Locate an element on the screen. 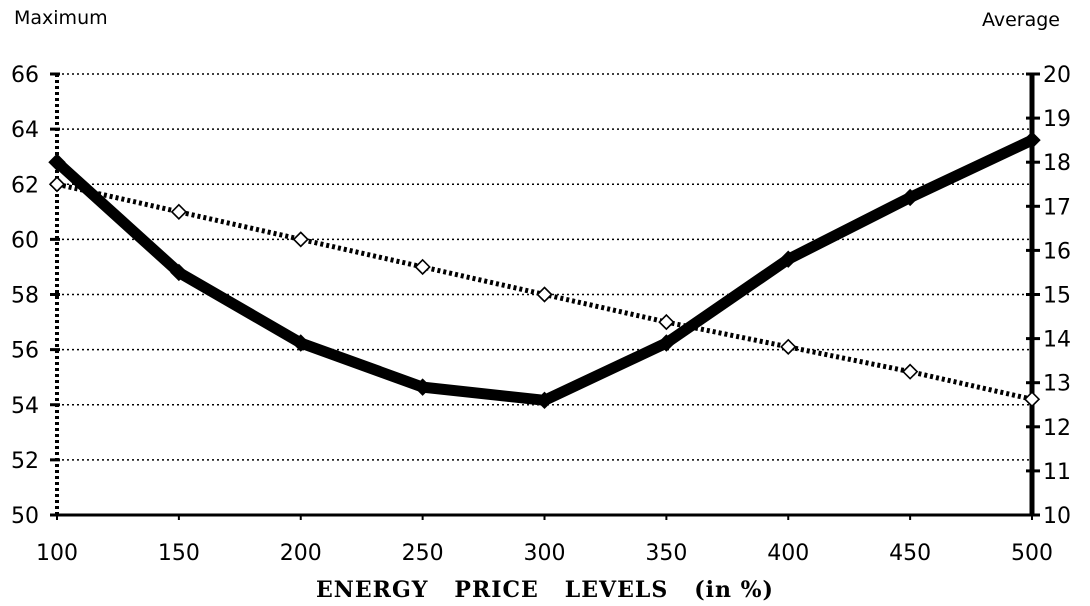 The image size is (1090, 606). y-right-tick-label: 20 is located at coordinates (1057, 75).